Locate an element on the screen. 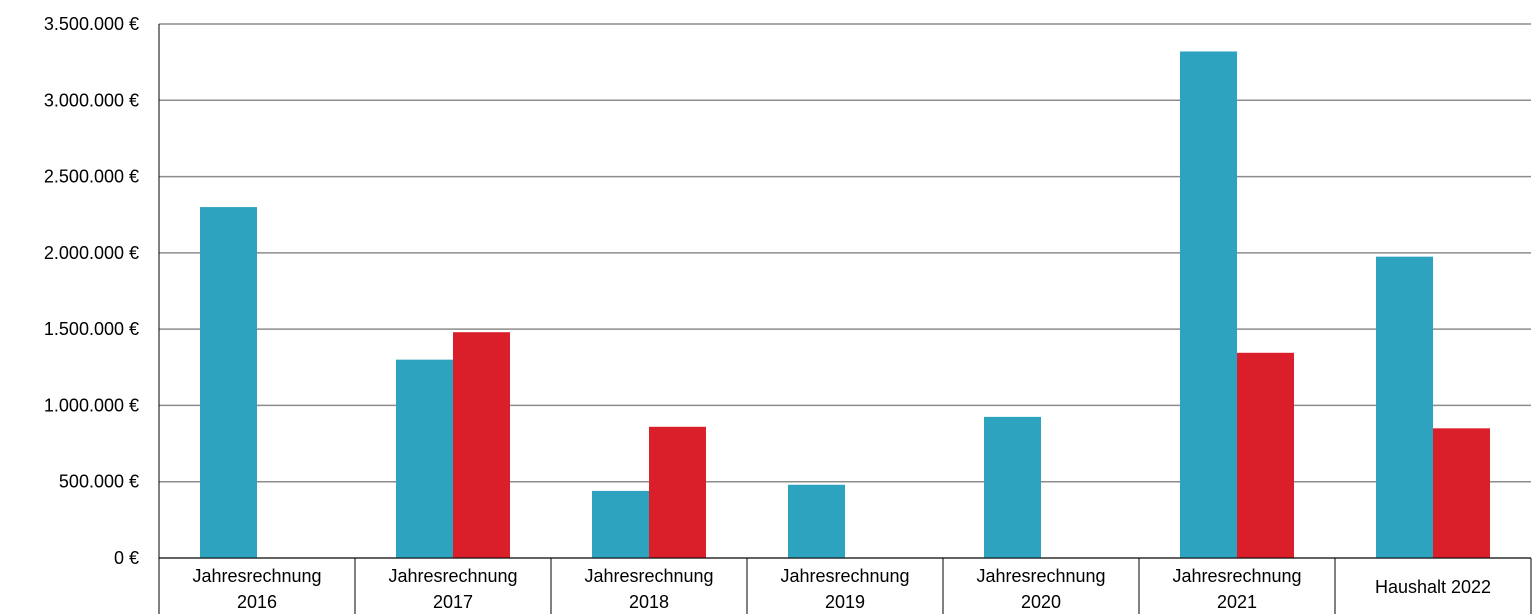 The image size is (1533, 614). y-tick-label: 1.500.000 € is located at coordinates (91, 329).